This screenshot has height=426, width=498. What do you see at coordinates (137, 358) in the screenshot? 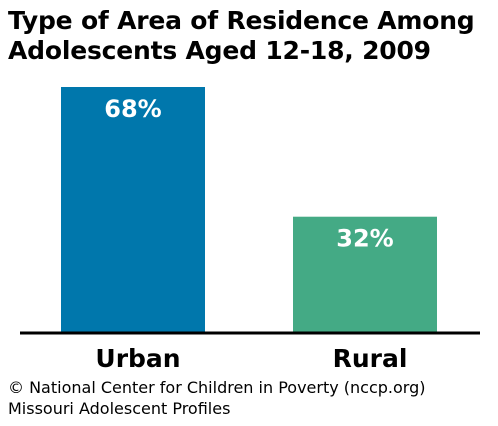
I see `category-label-urban: Urban` at bounding box center [137, 358].